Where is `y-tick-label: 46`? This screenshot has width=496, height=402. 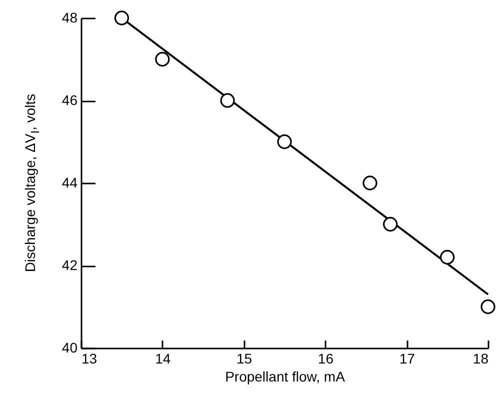 y-tick-label: 46 is located at coordinates (70, 100).